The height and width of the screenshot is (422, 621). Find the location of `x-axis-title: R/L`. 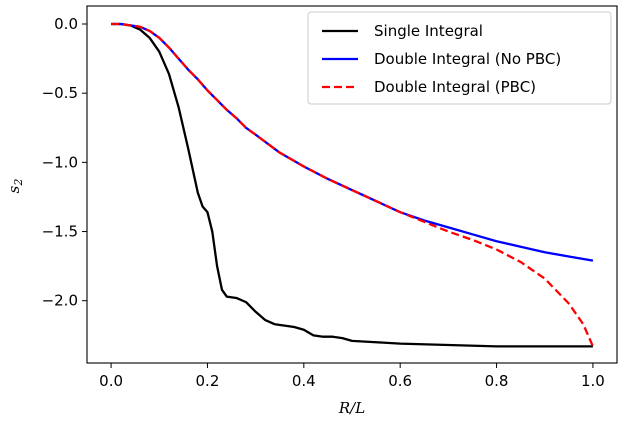

x-axis-title: R/L is located at coordinates (351, 408).